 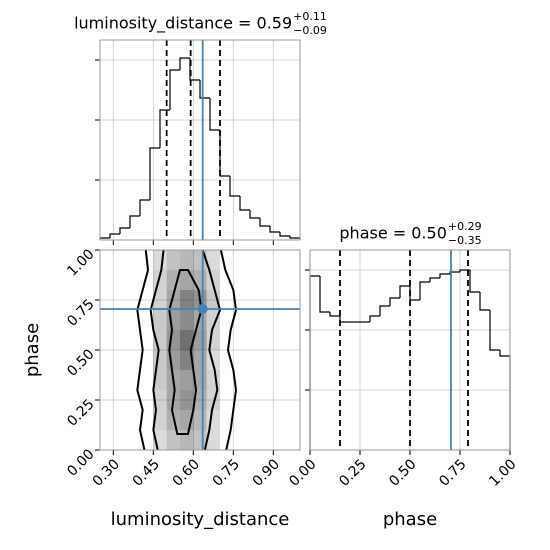 I want to click on x-tick-label: 0.00, so click(x=302, y=472).